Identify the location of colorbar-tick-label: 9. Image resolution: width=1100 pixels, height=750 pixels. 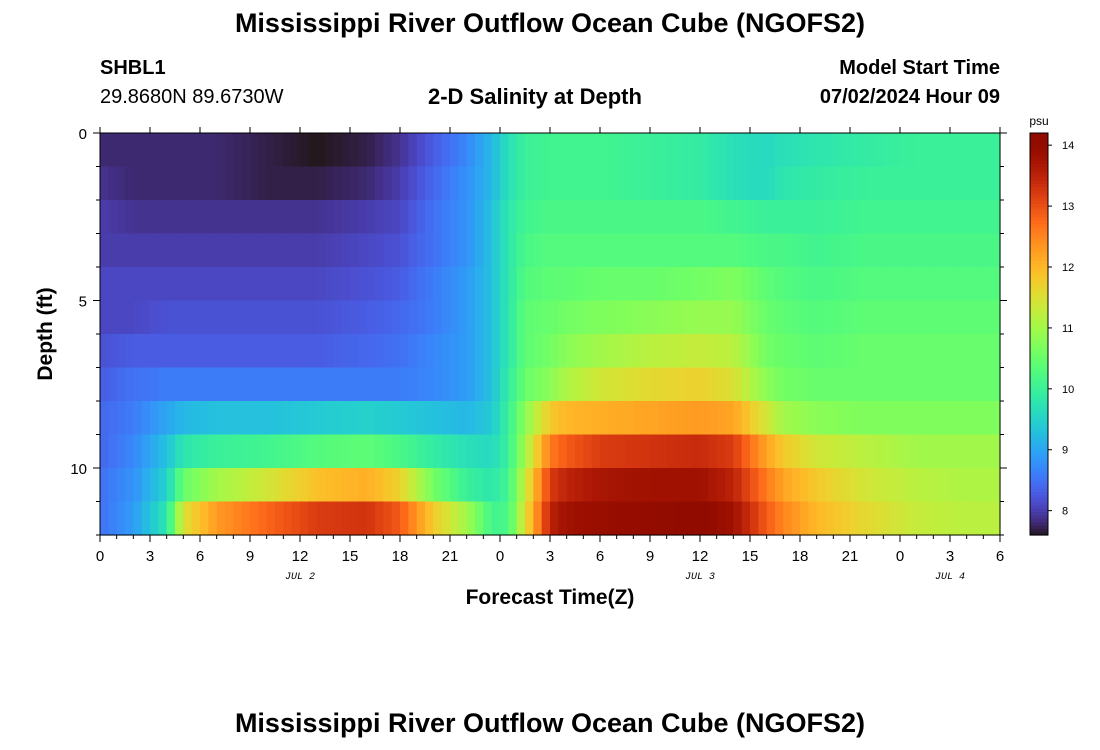
(1065, 451).